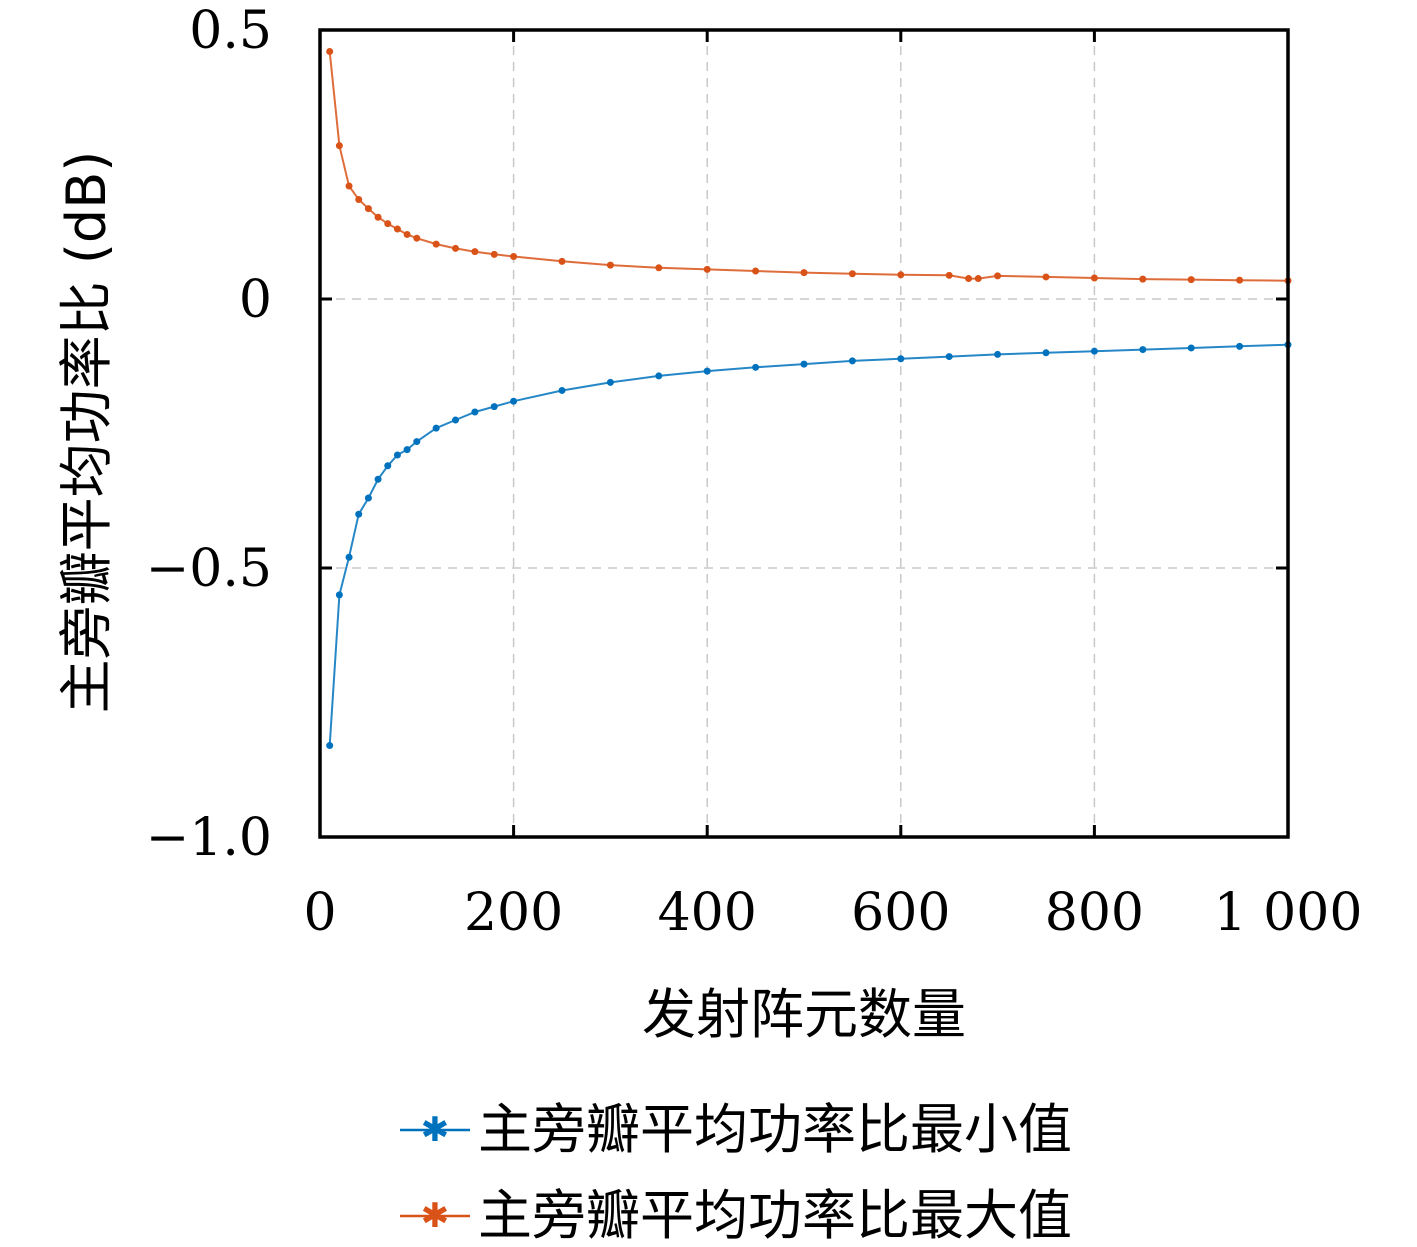  What do you see at coordinates (736, 1172) in the screenshot?
I see `legend: ✱ 主旁瓣平均功率比最小值 ✱ 主旁瓣平均功率比最大值` at bounding box center [736, 1172].